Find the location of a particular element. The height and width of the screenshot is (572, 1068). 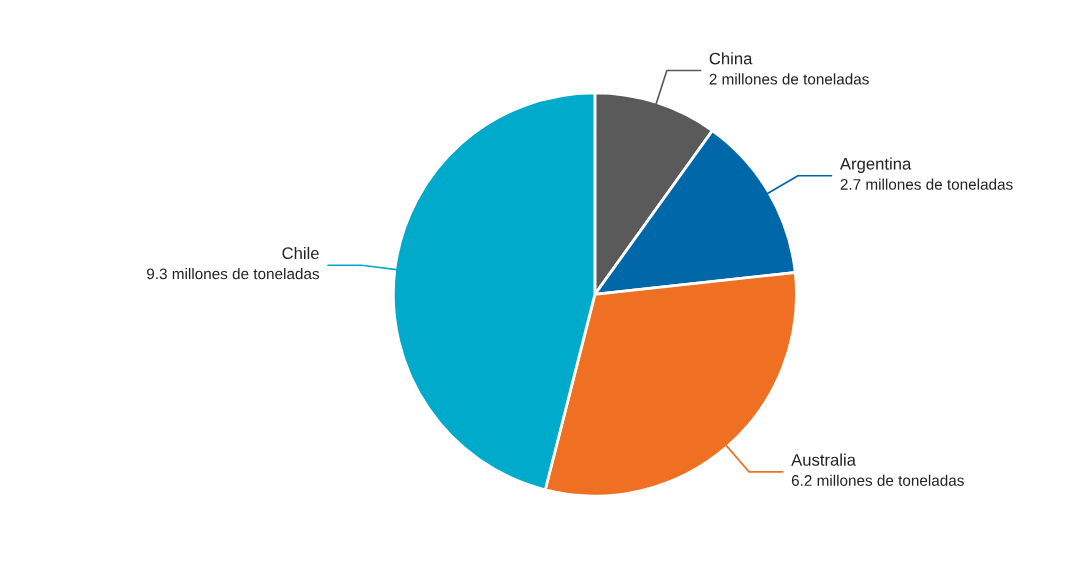

data-label: 9.3 millones de toneladas is located at coordinates (233, 274).